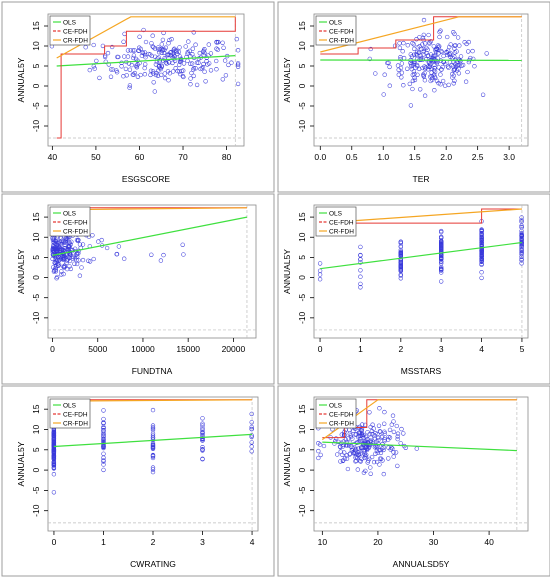 The width and height of the screenshot is (550, 579). What do you see at coordinates (421, 35) in the screenshot?
I see `ce-fdh-line` at bounding box center [421, 35].